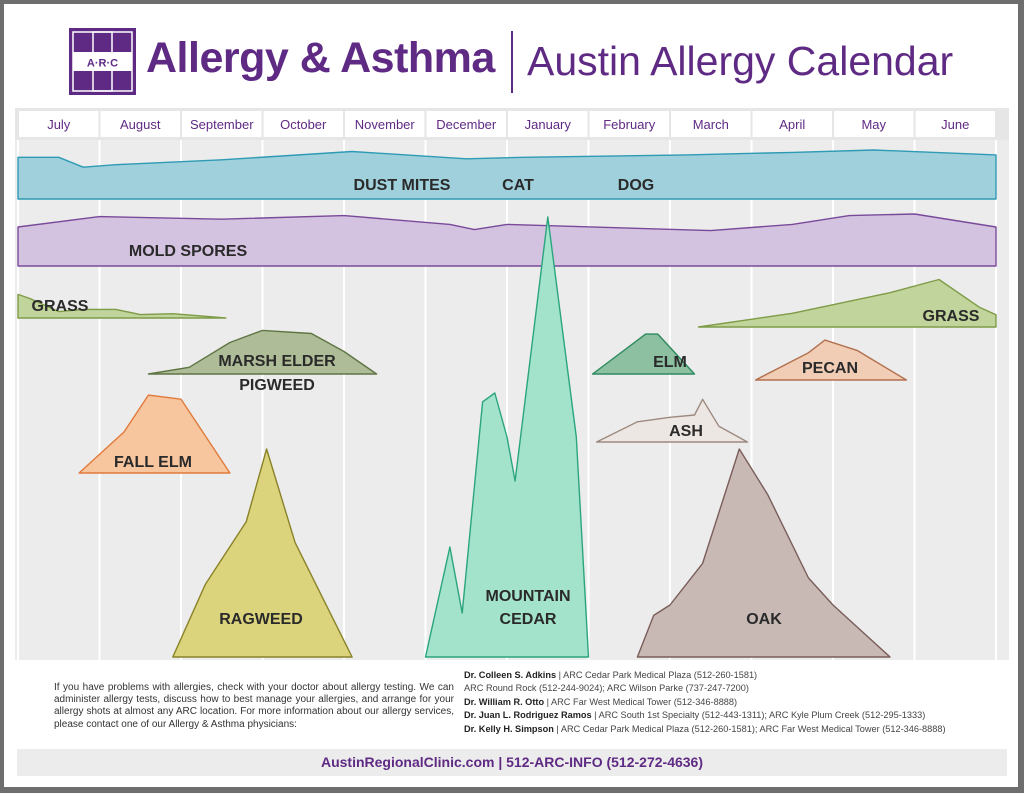 This screenshot has width=1024, height=793. I want to click on info-panel-bg, so click(512, 703).